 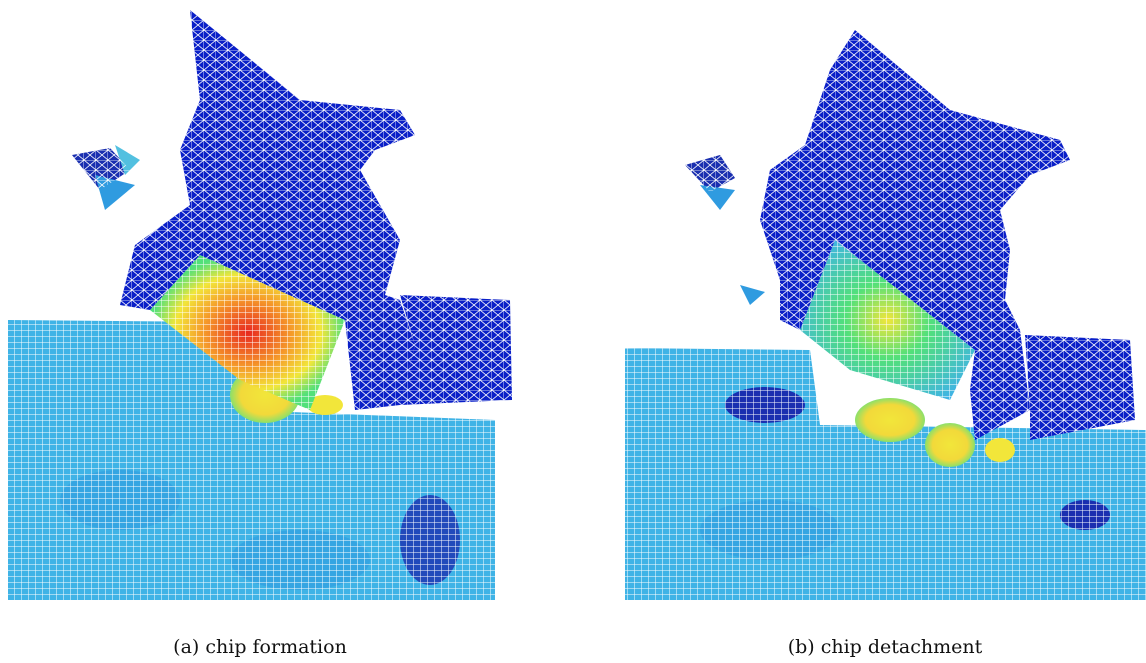 What do you see at coordinates (260, 647) in the screenshot?
I see `caption-chip-formation: (a) chip formation` at bounding box center [260, 647].